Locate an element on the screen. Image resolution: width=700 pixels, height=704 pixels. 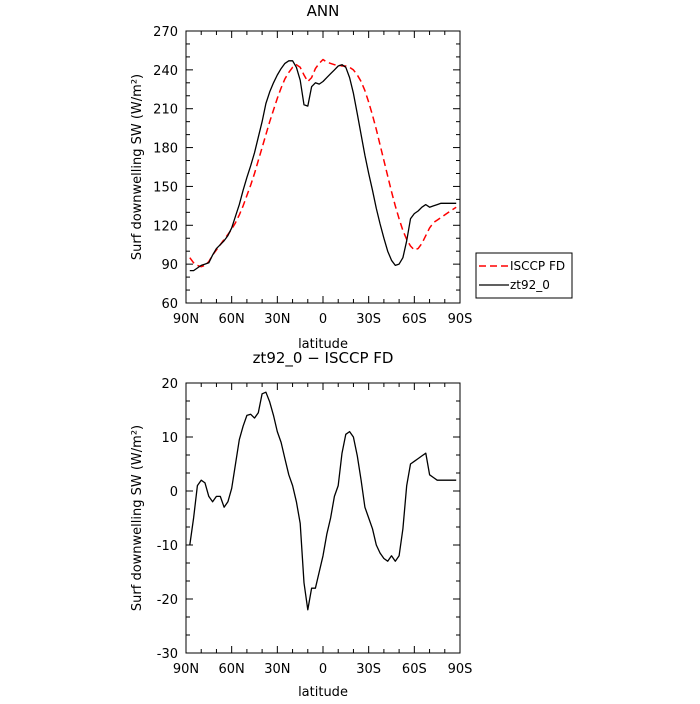
bottom-x-axis-label: latitude is located at coordinates (323, 692).